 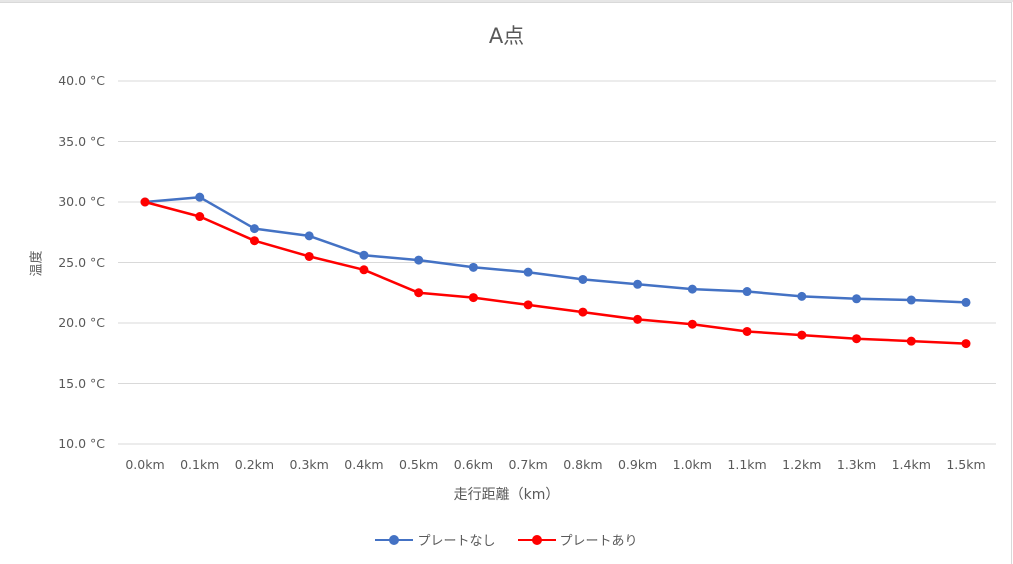 What do you see at coordinates (364, 464) in the screenshot?
I see `x-tick-label: 0.4km` at bounding box center [364, 464].